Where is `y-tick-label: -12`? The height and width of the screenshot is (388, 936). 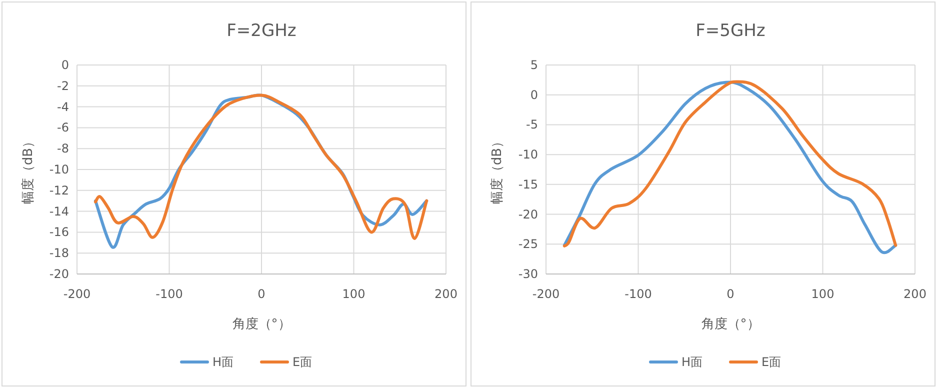 y-tick-label: -12 is located at coordinates (59, 190).